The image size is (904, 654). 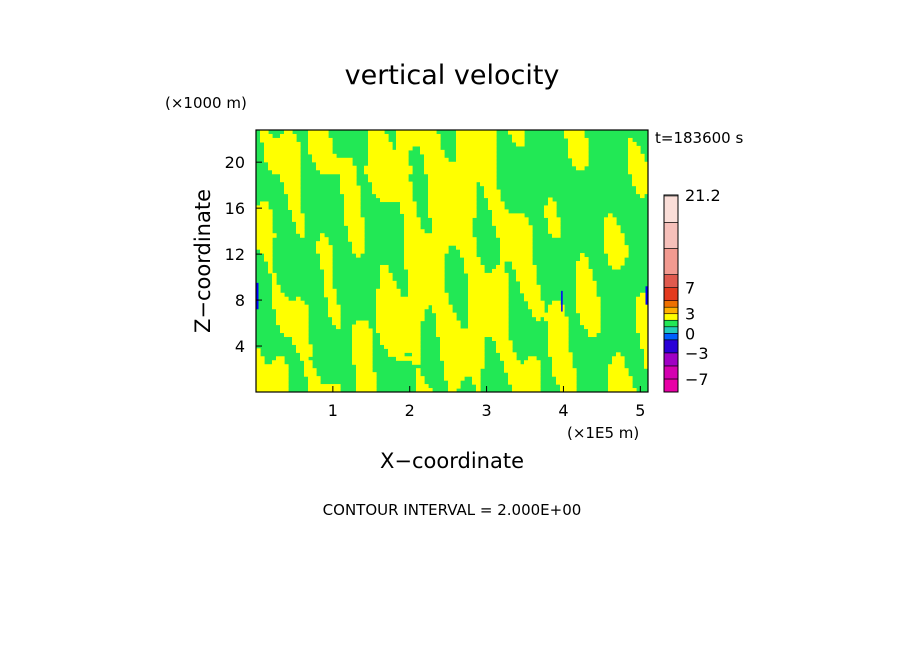 What do you see at coordinates (563, 410) in the screenshot?
I see `x-tick-label-3: 4` at bounding box center [563, 410].